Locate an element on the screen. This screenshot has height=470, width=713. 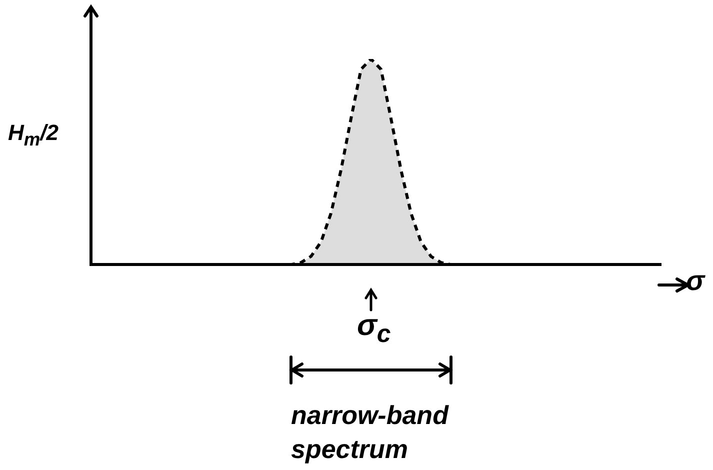
y-axis-title: H$_{m}$/2 is located at coordinates (33, 135).